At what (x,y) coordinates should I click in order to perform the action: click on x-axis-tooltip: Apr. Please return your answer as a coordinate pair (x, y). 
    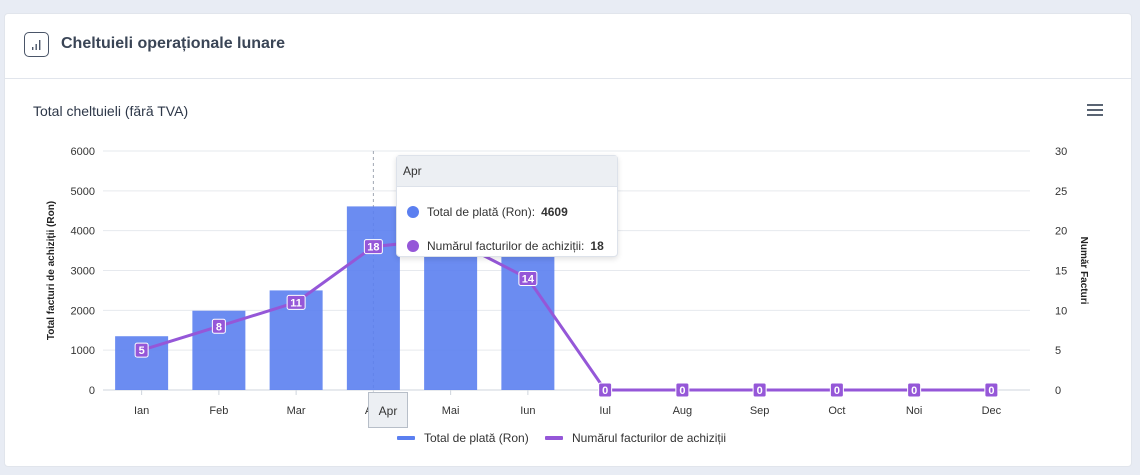
    Looking at the image, I should click on (388, 410).